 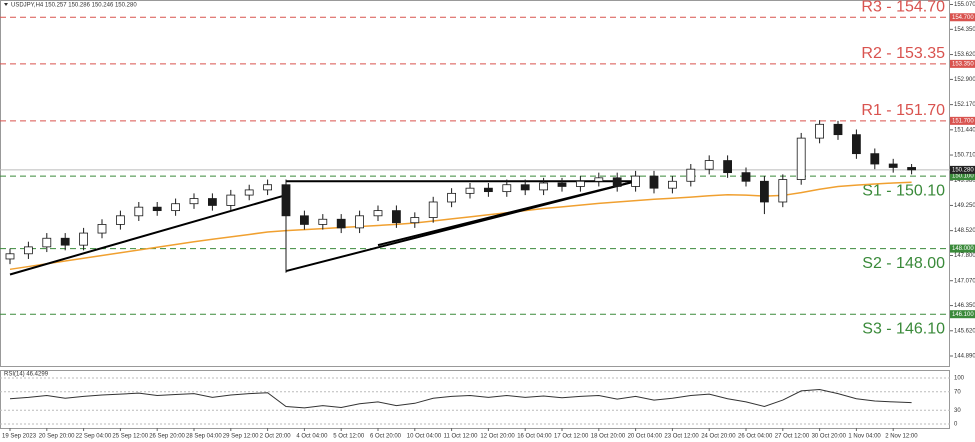 What do you see at coordinates (964, 281) in the screenshot?
I see `y-tick-label: 147.070` at bounding box center [964, 281].